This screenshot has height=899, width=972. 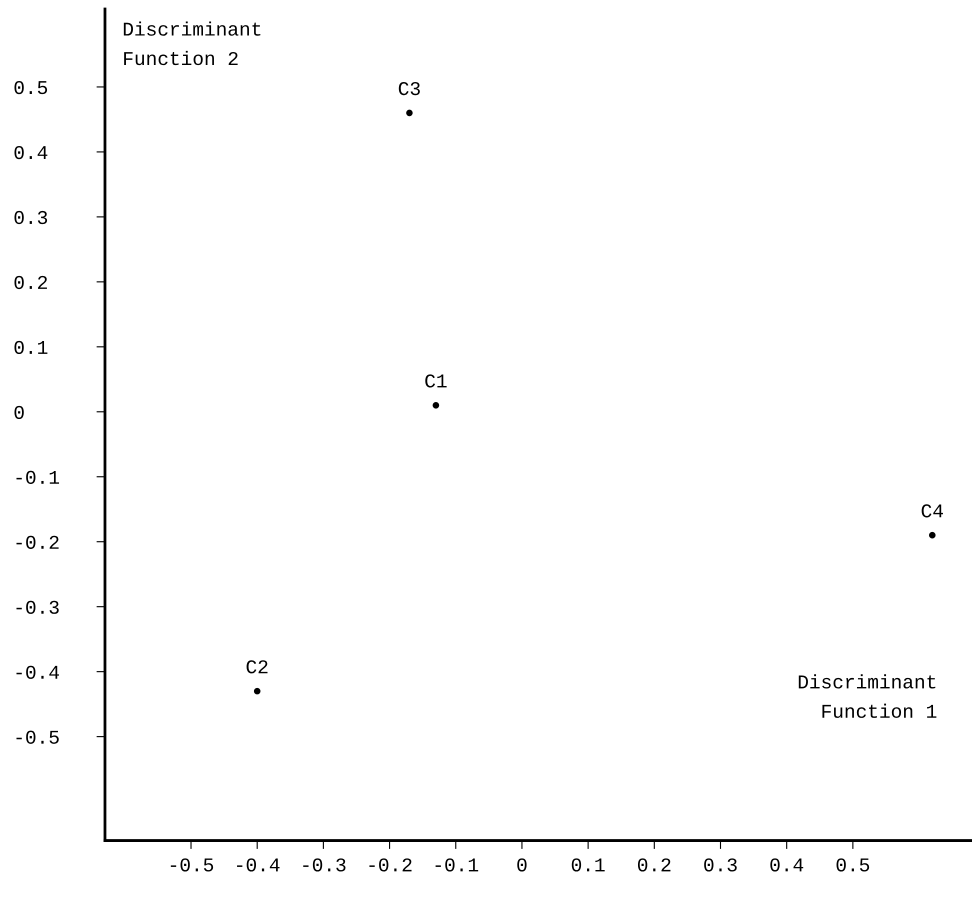 What do you see at coordinates (853, 865) in the screenshot?
I see `x-tick-label: 0.5` at bounding box center [853, 865].